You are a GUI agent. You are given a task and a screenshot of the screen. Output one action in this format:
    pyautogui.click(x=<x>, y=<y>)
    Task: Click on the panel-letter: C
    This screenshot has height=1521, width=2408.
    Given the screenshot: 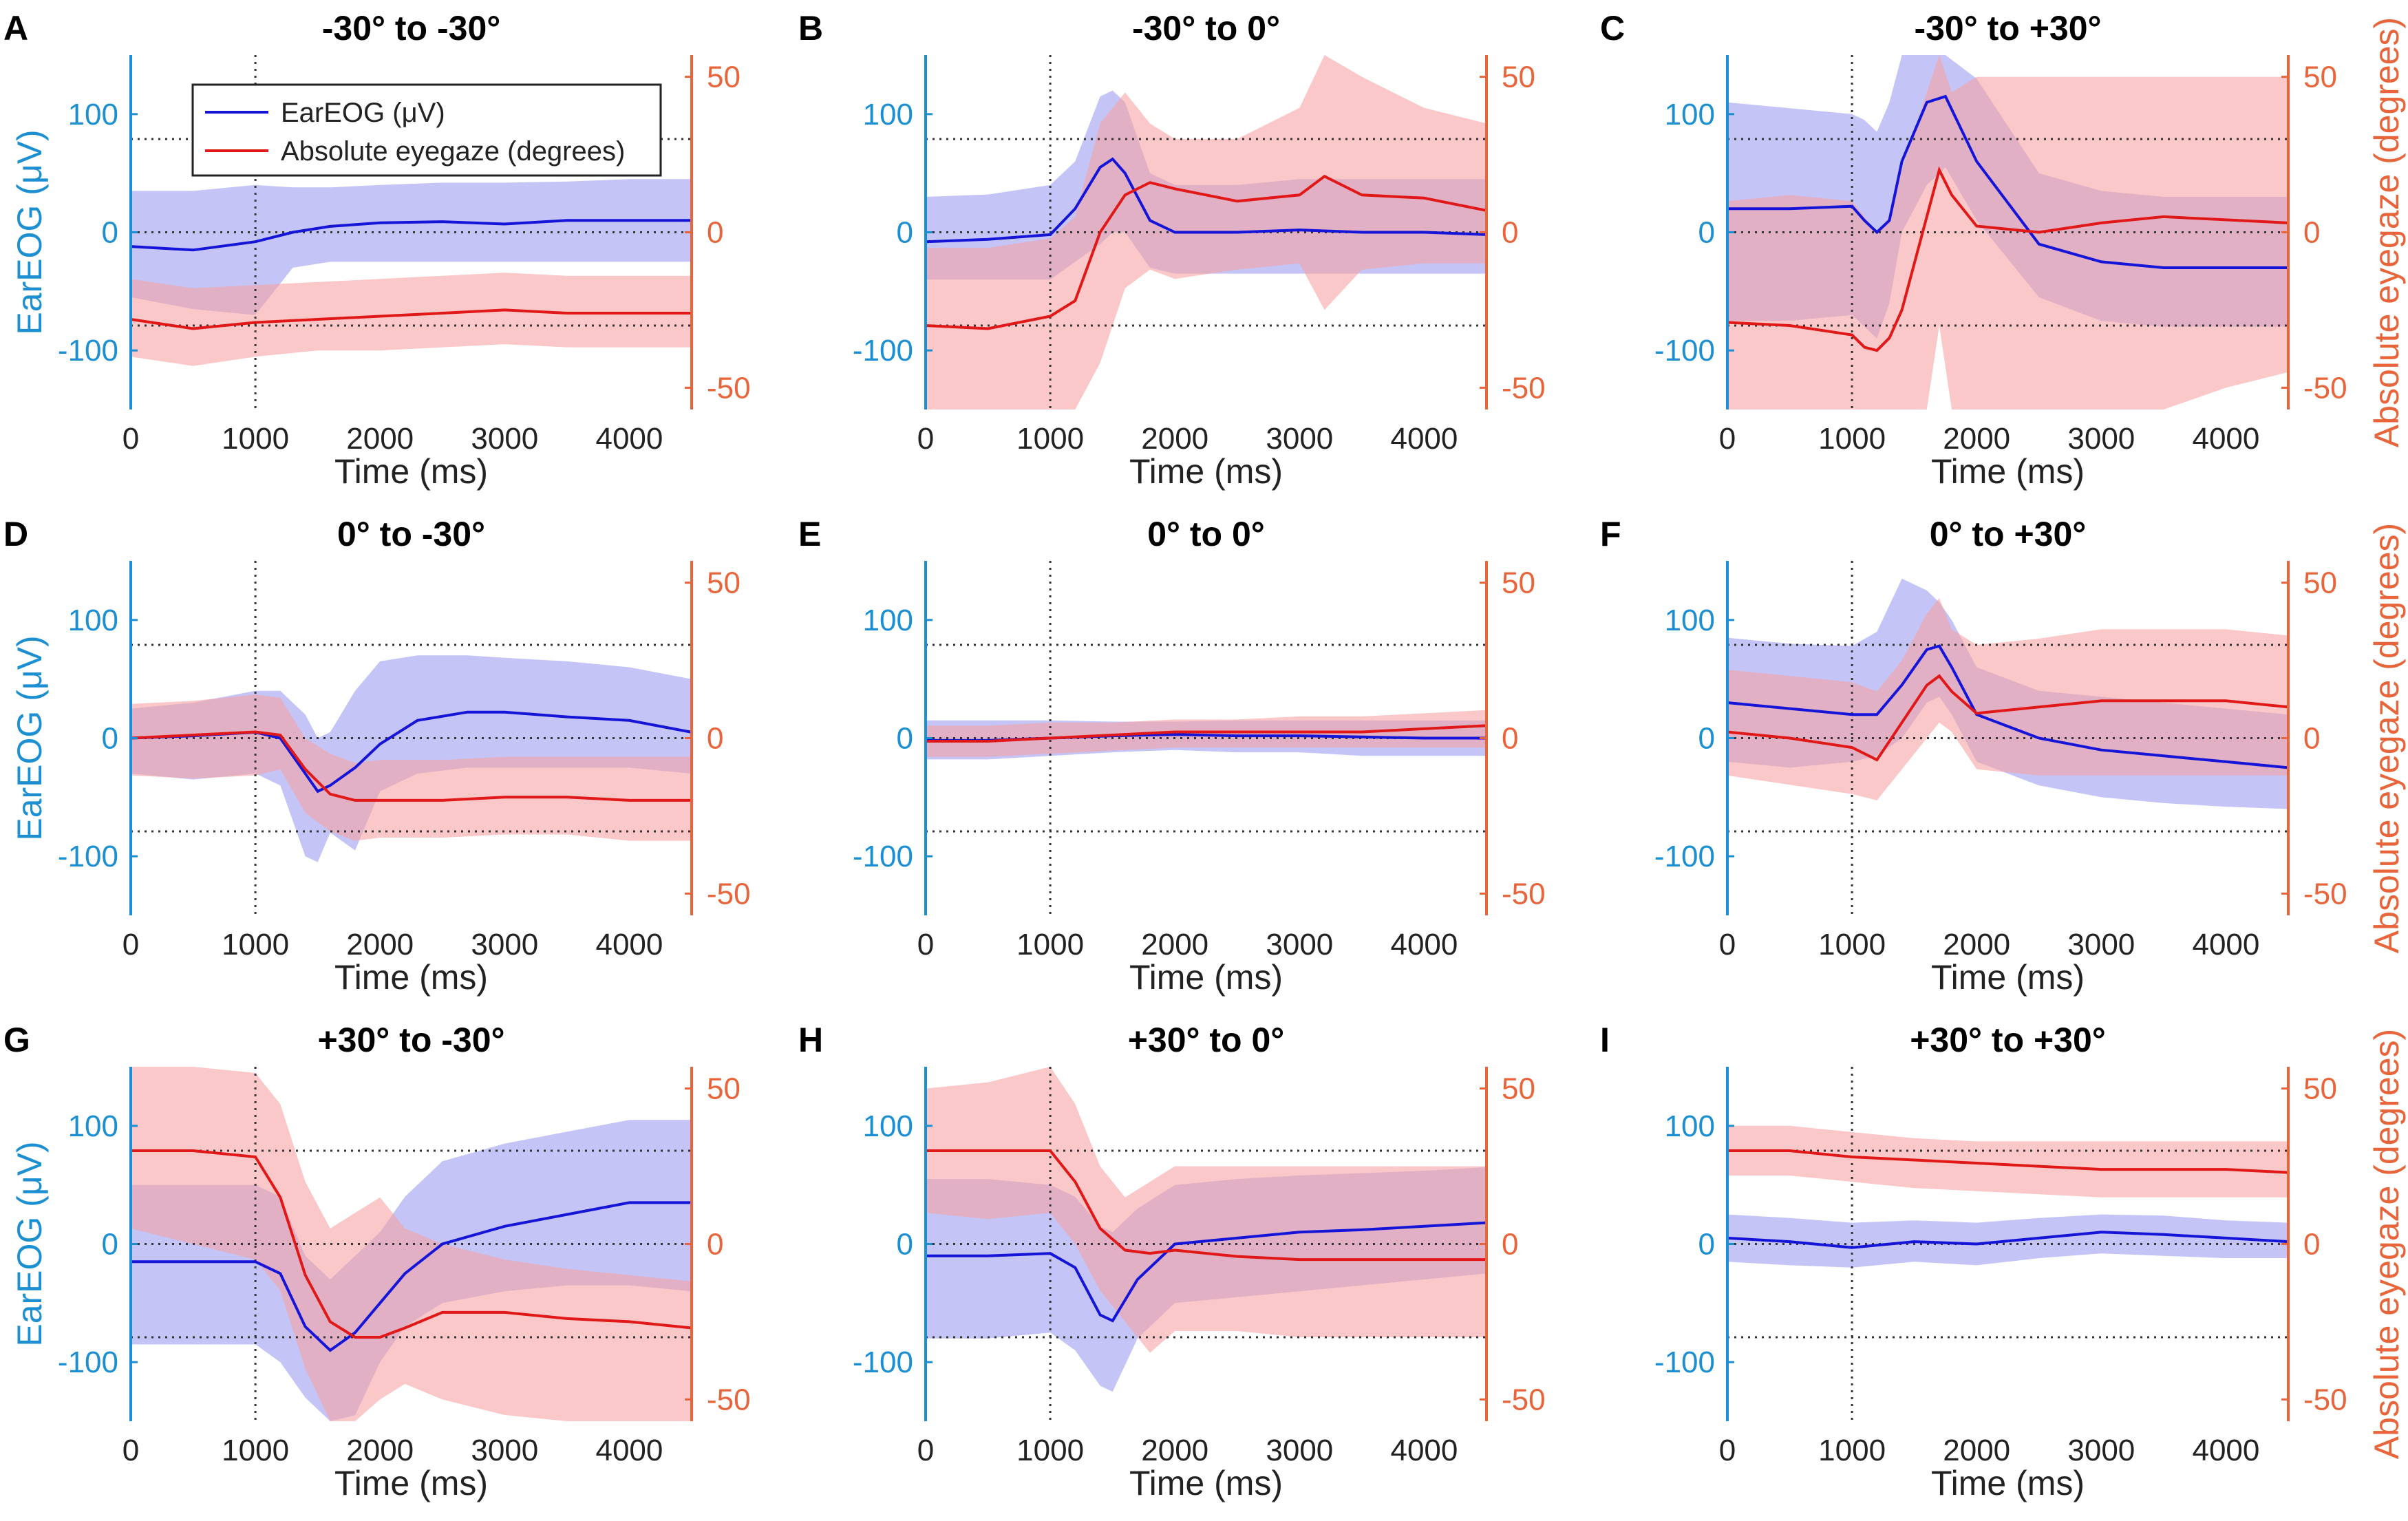 What is the action you would take?
    pyautogui.click(x=1613, y=28)
    